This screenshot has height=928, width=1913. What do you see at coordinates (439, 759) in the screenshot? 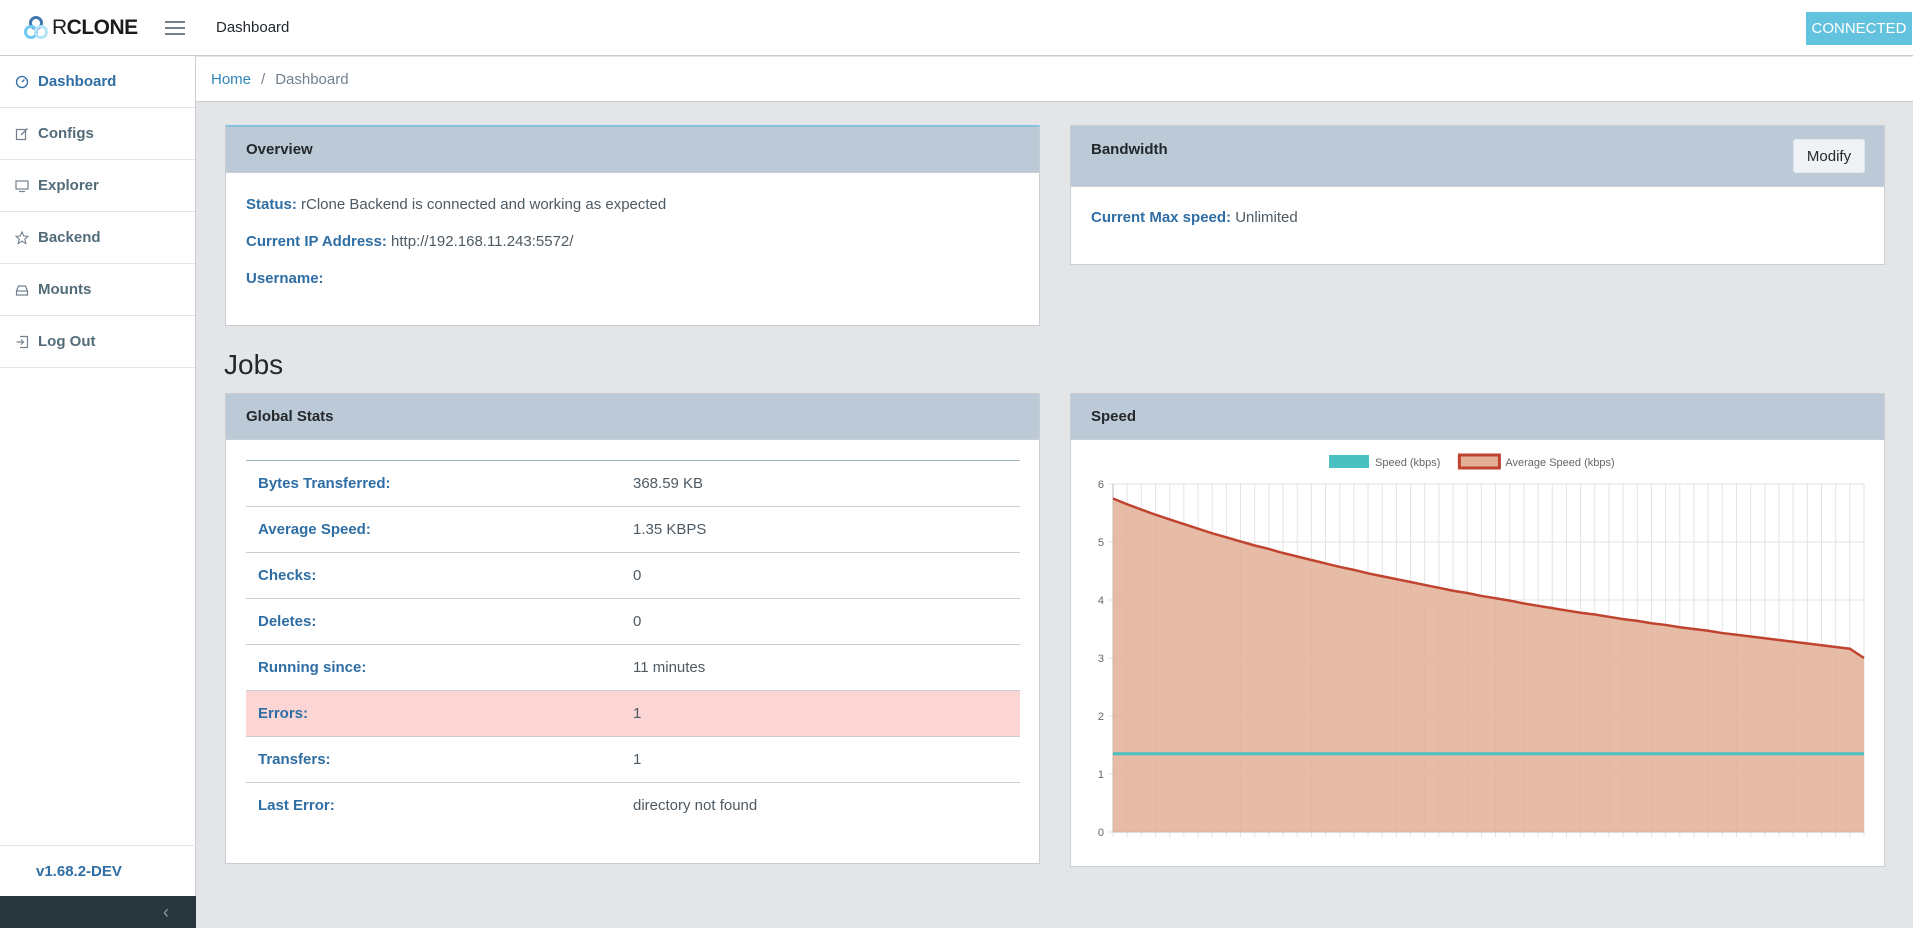
I see `stat-label: Transfers:` at bounding box center [439, 759].